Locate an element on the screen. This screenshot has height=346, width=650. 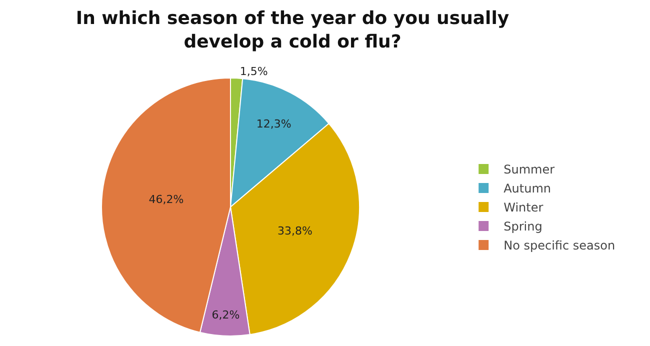
legend-label: No specific season is located at coordinates (560, 245).